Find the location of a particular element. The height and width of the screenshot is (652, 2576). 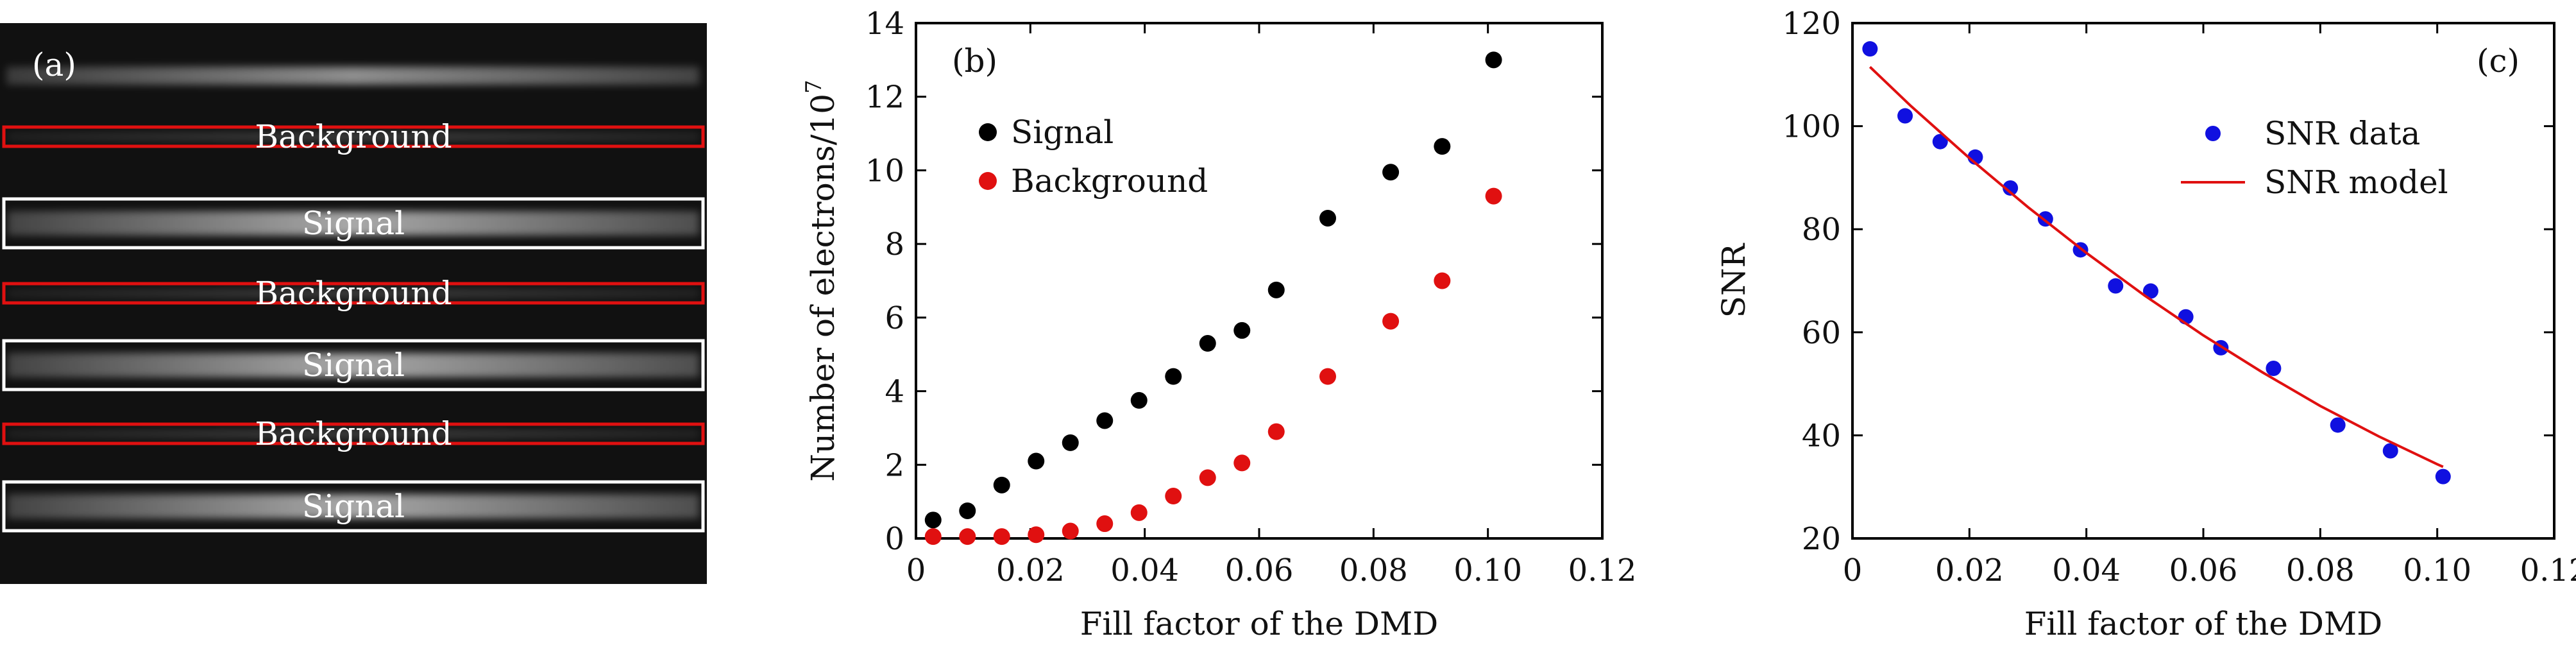

panel-c-label: (c) is located at coordinates (2498, 61).